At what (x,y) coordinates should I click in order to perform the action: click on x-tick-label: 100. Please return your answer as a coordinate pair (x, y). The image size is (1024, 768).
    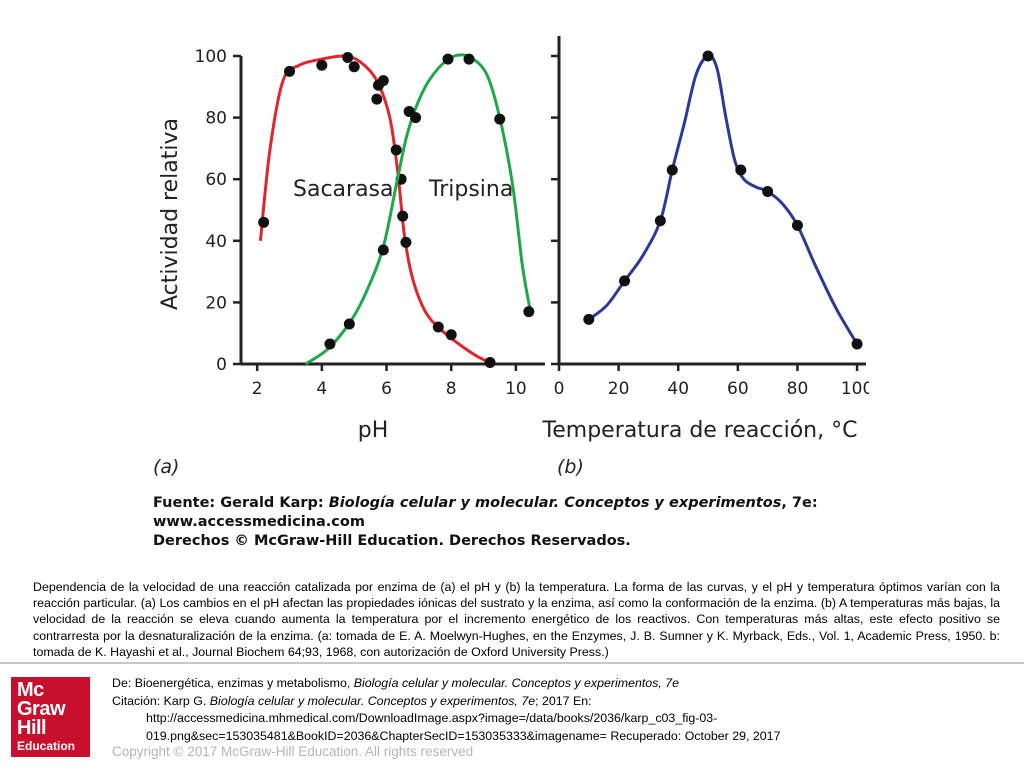
    Looking at the image, I should click on (855, 389).